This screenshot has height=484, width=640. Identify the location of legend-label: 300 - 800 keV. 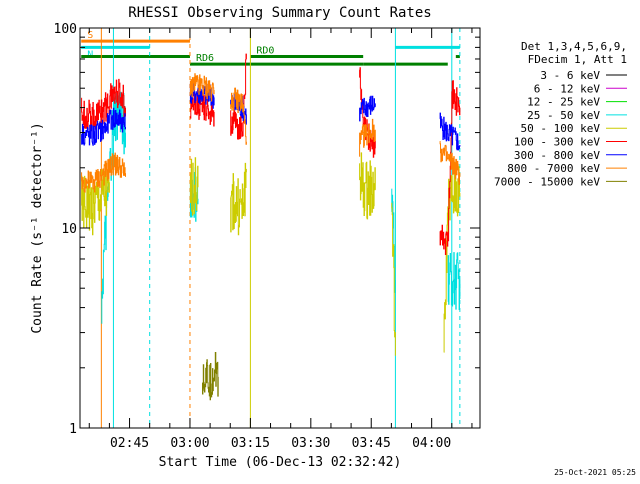
(557, 155).